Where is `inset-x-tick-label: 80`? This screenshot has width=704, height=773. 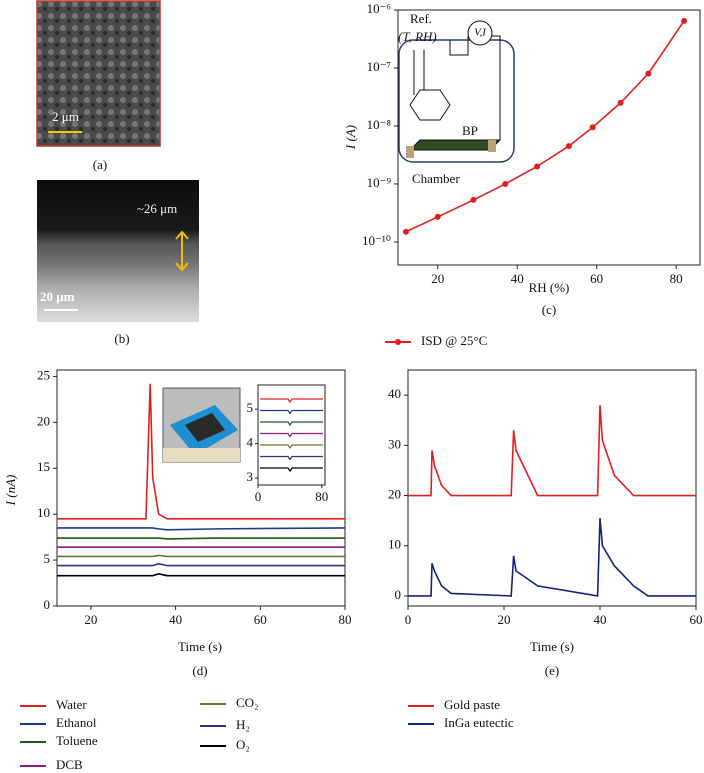 inset-x-tick-label: 80 is located at coordinates (321, 496).